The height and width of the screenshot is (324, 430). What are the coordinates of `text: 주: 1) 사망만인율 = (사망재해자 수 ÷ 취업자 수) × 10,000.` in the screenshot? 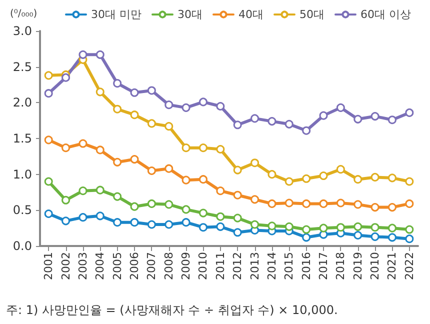 It's located at (172, 310).